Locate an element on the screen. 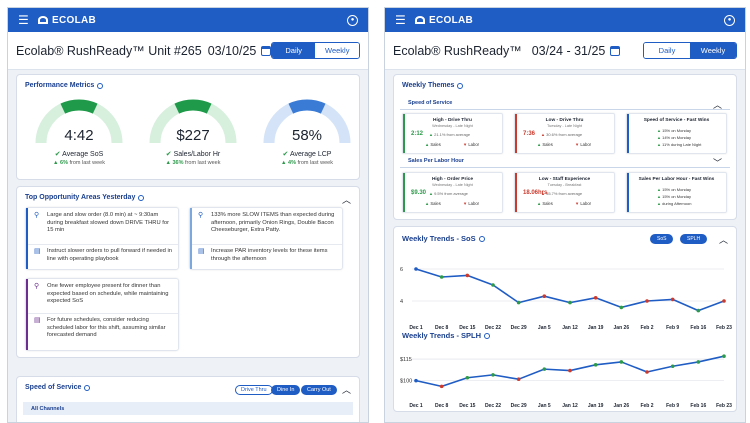 The width and height of the screenshot is (750, 423). lightbulb-icon: ⚲ is located at coordinates (37, 215).